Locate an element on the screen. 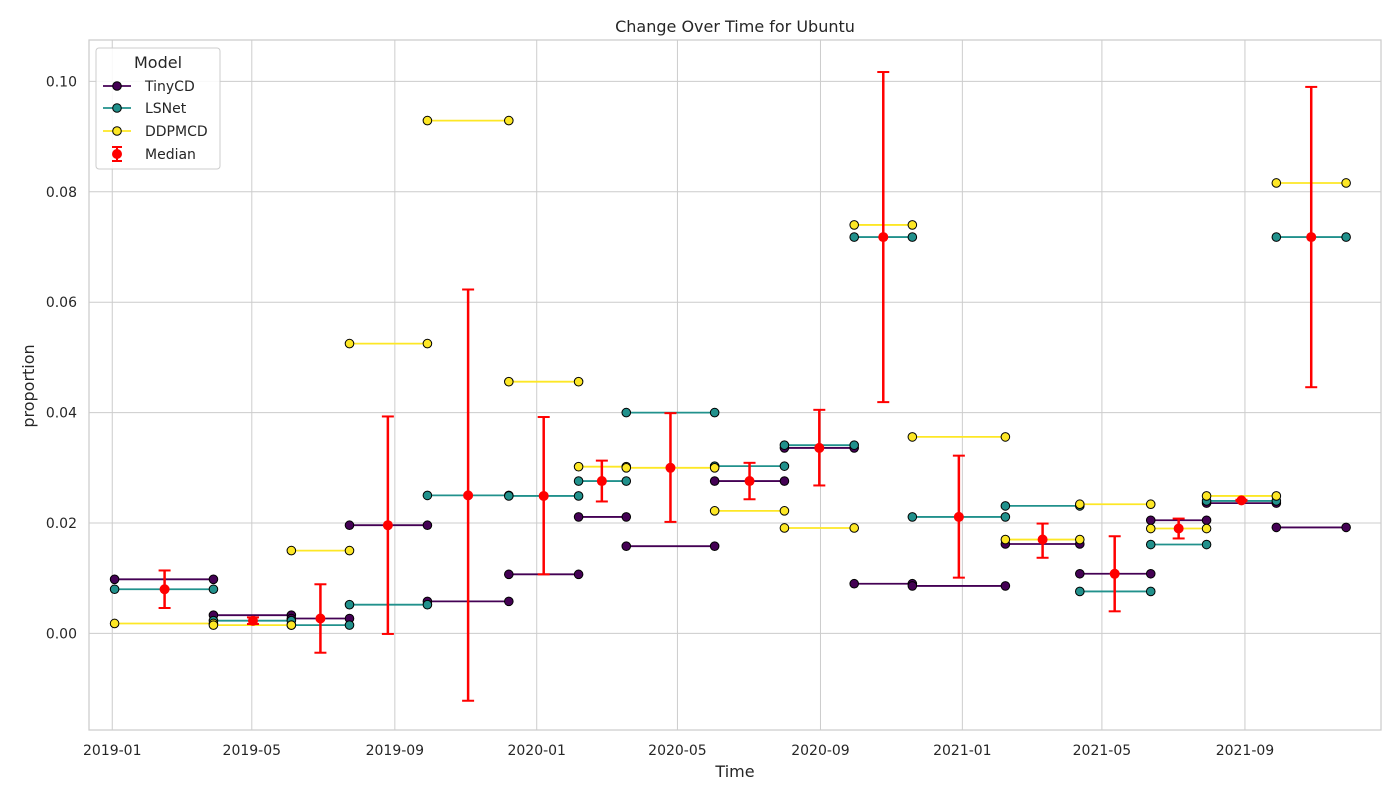 This screenshot has height=800, width=1400. y-tick-label: 0.08 is located at coordinates (61, 193).